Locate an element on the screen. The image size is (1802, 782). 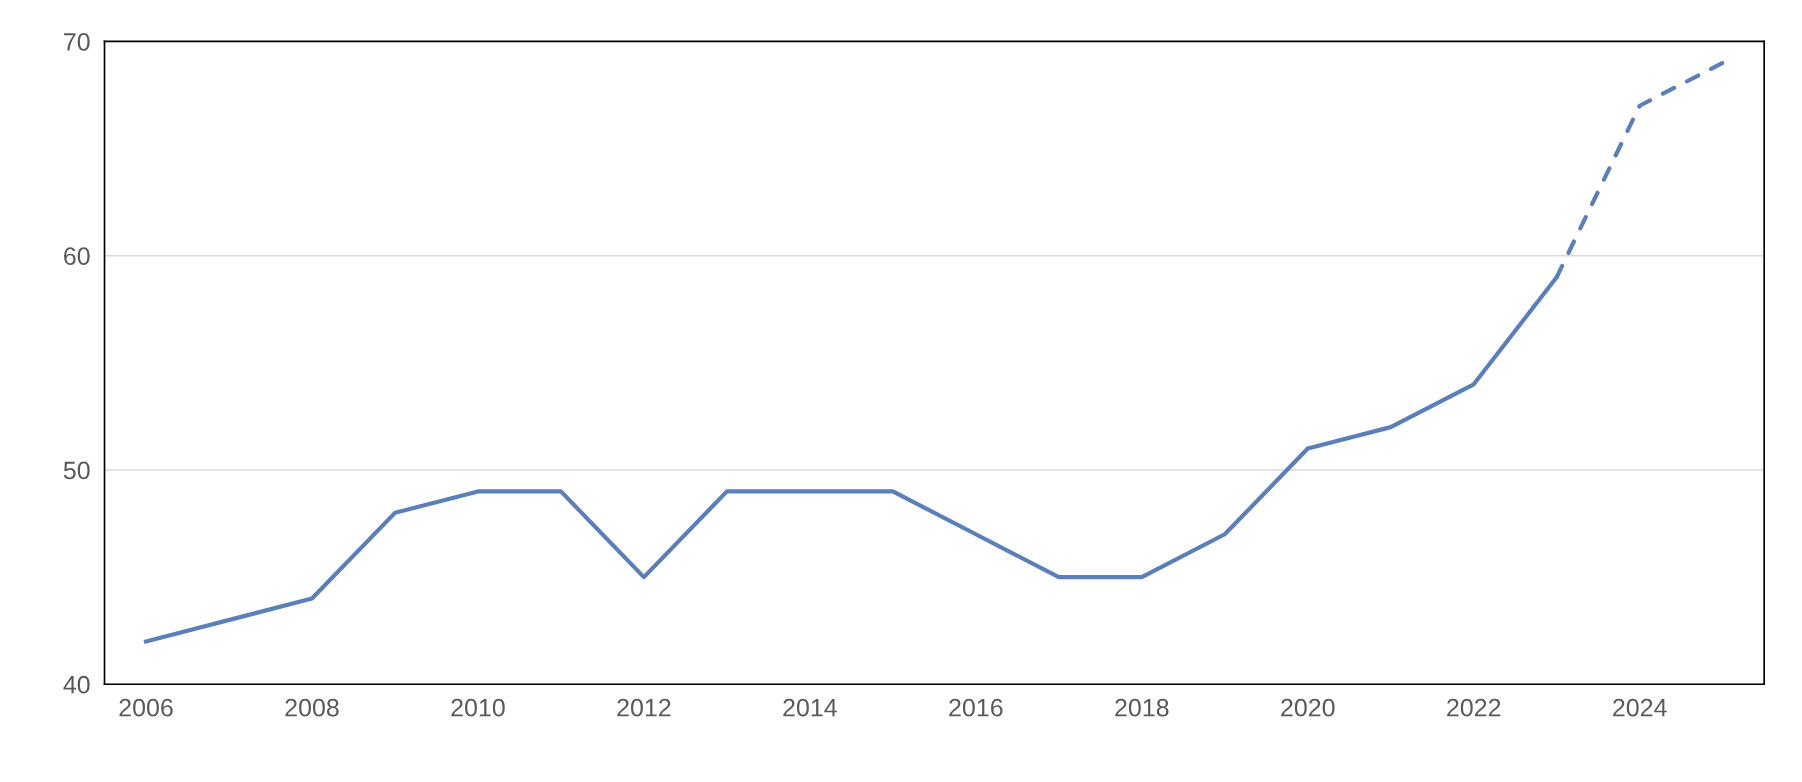
x-tick-label: 2018 is located at coordinates (1142, 707).